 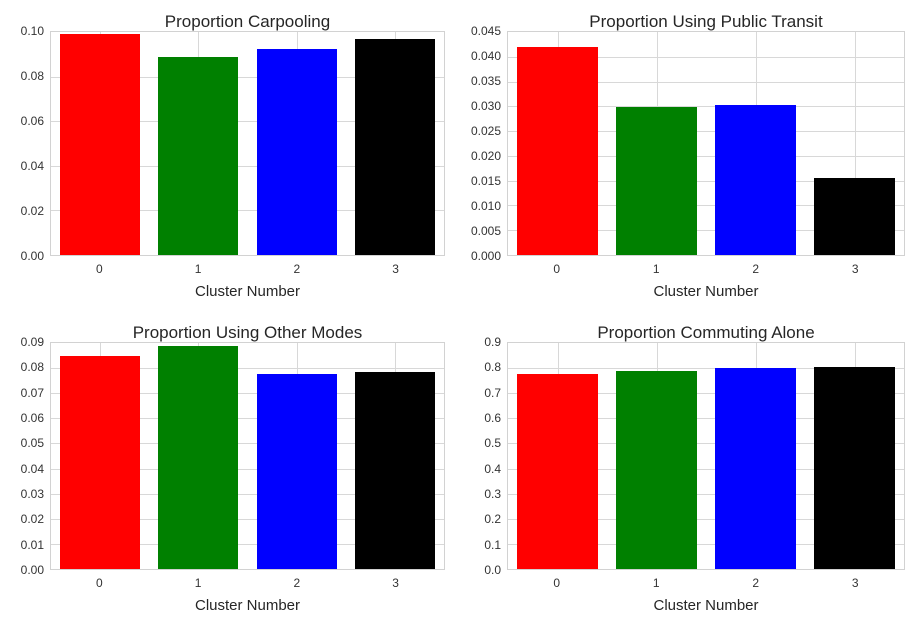 What do you see at coordinates (485, 105) in the screenshot?
I see `y-tick-label: 0.030` at bounding box center [485, 105].